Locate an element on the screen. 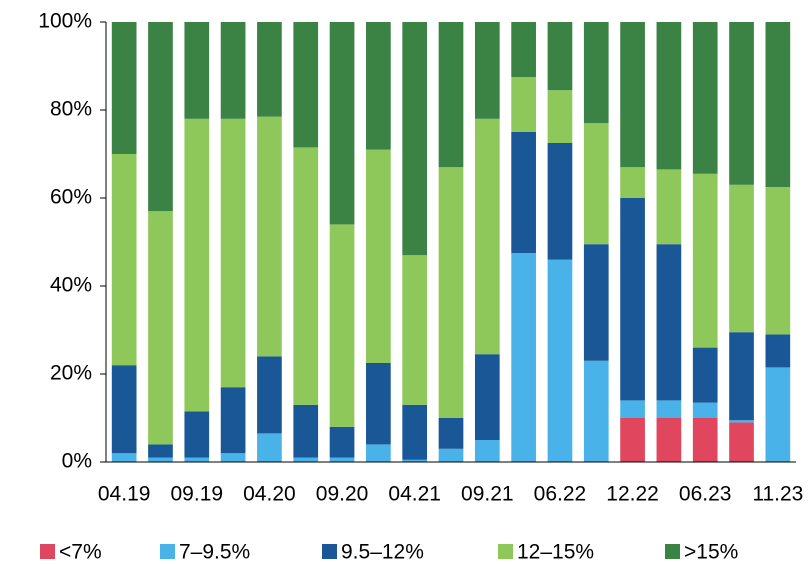 This screenshot has height=564, width=812. x-tick-label: 09.20 is located at coordinates (342, 494).